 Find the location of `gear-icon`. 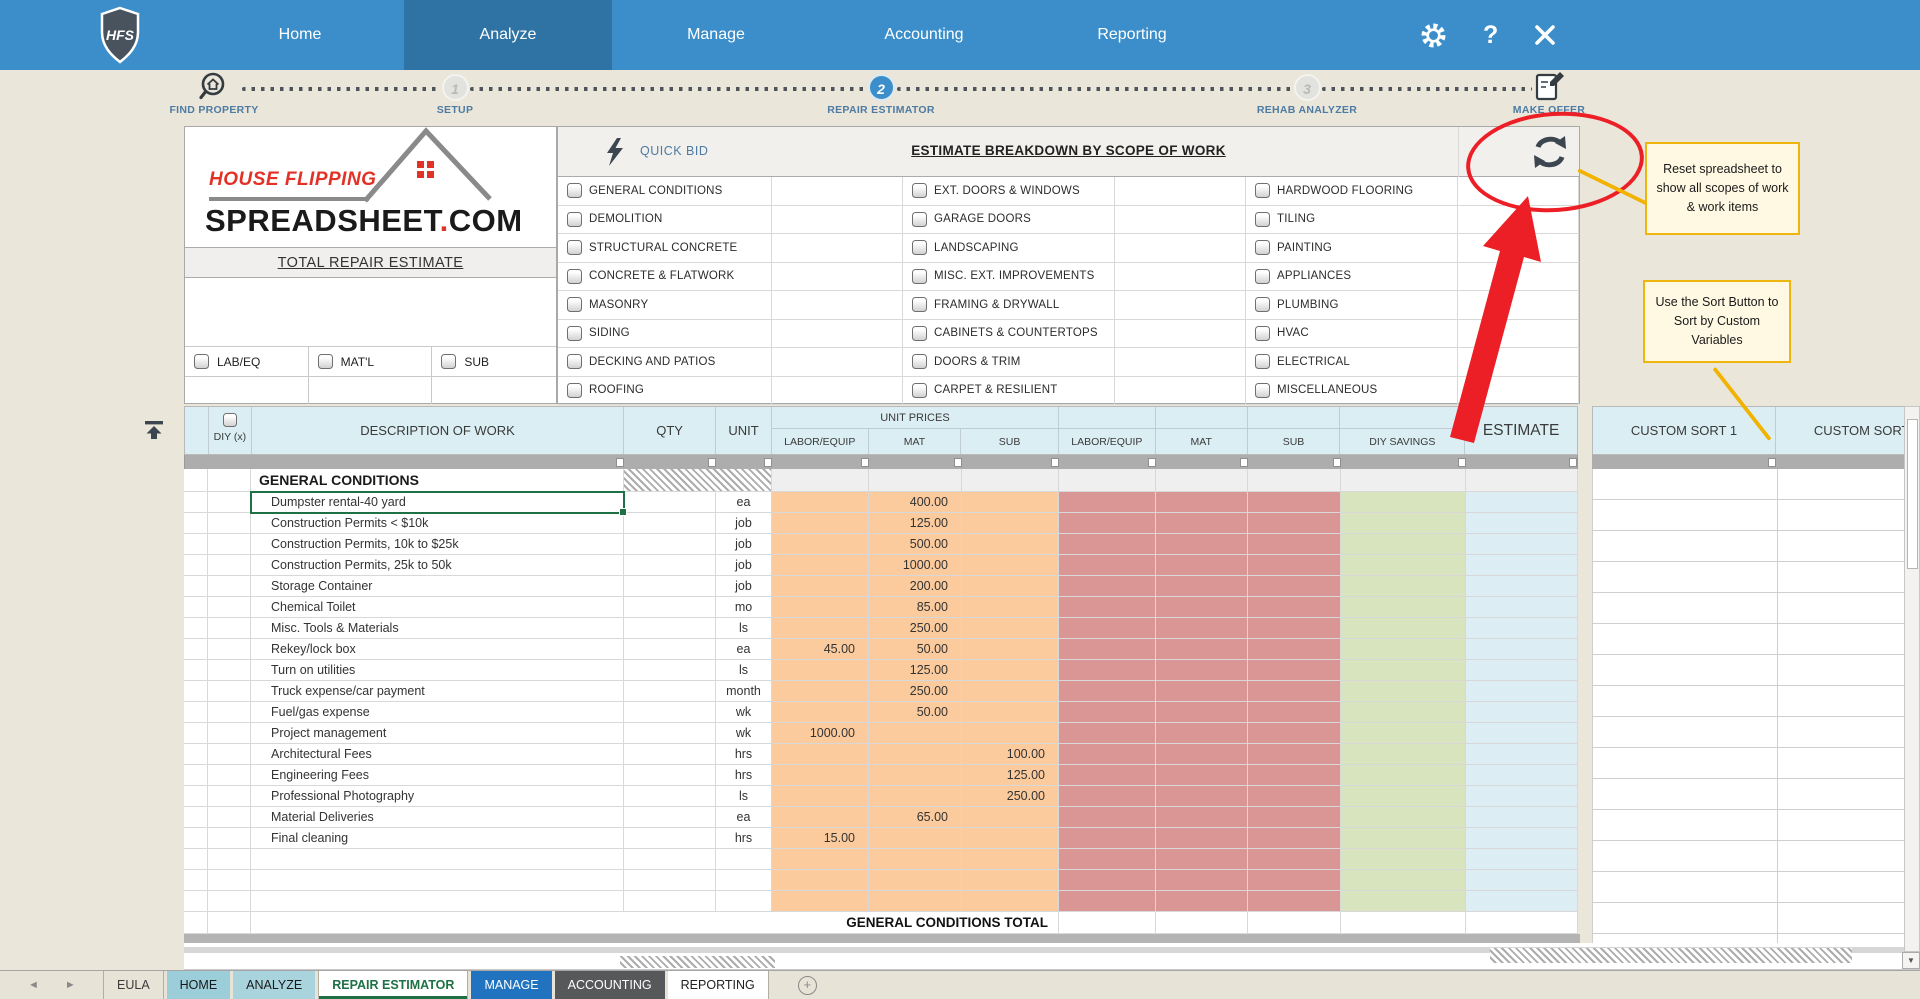

gear-icon is located at coordinates (1433, 35).